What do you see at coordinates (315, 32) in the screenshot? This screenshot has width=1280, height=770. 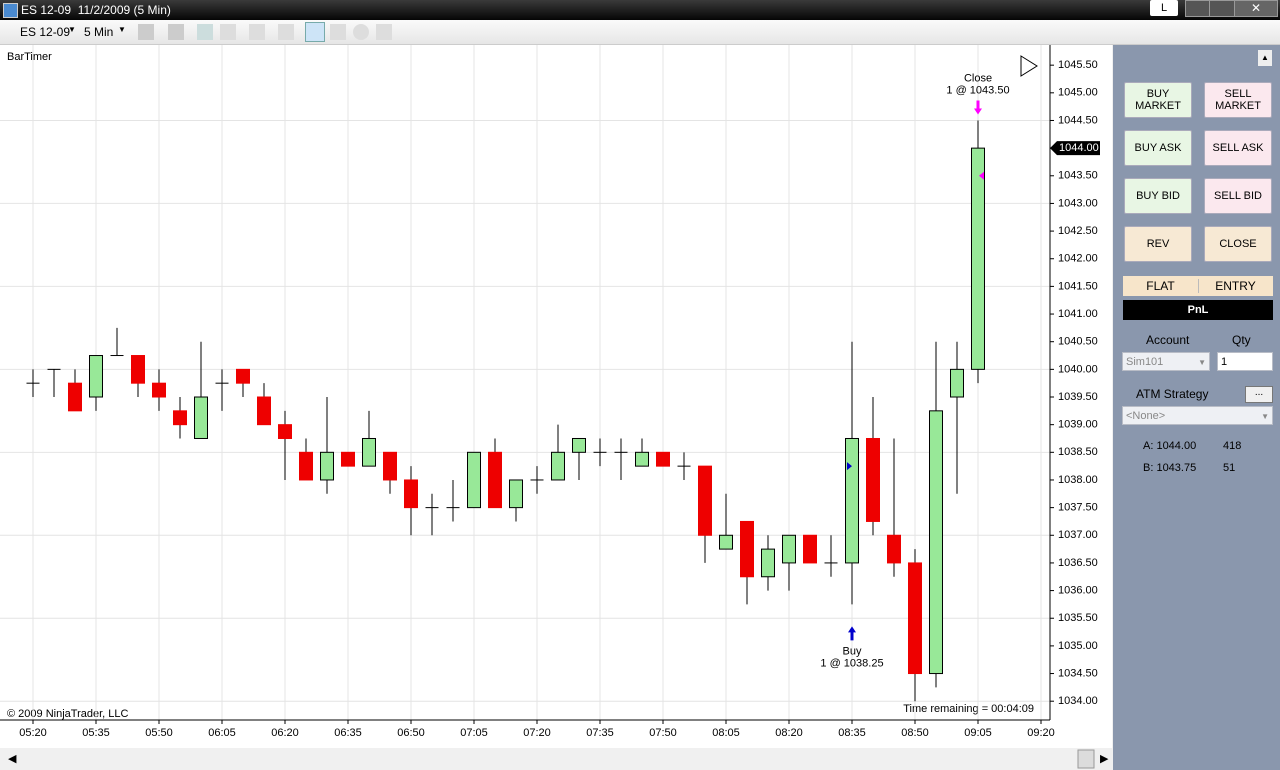 I see `trade-button` at bounding box center [315, 32].